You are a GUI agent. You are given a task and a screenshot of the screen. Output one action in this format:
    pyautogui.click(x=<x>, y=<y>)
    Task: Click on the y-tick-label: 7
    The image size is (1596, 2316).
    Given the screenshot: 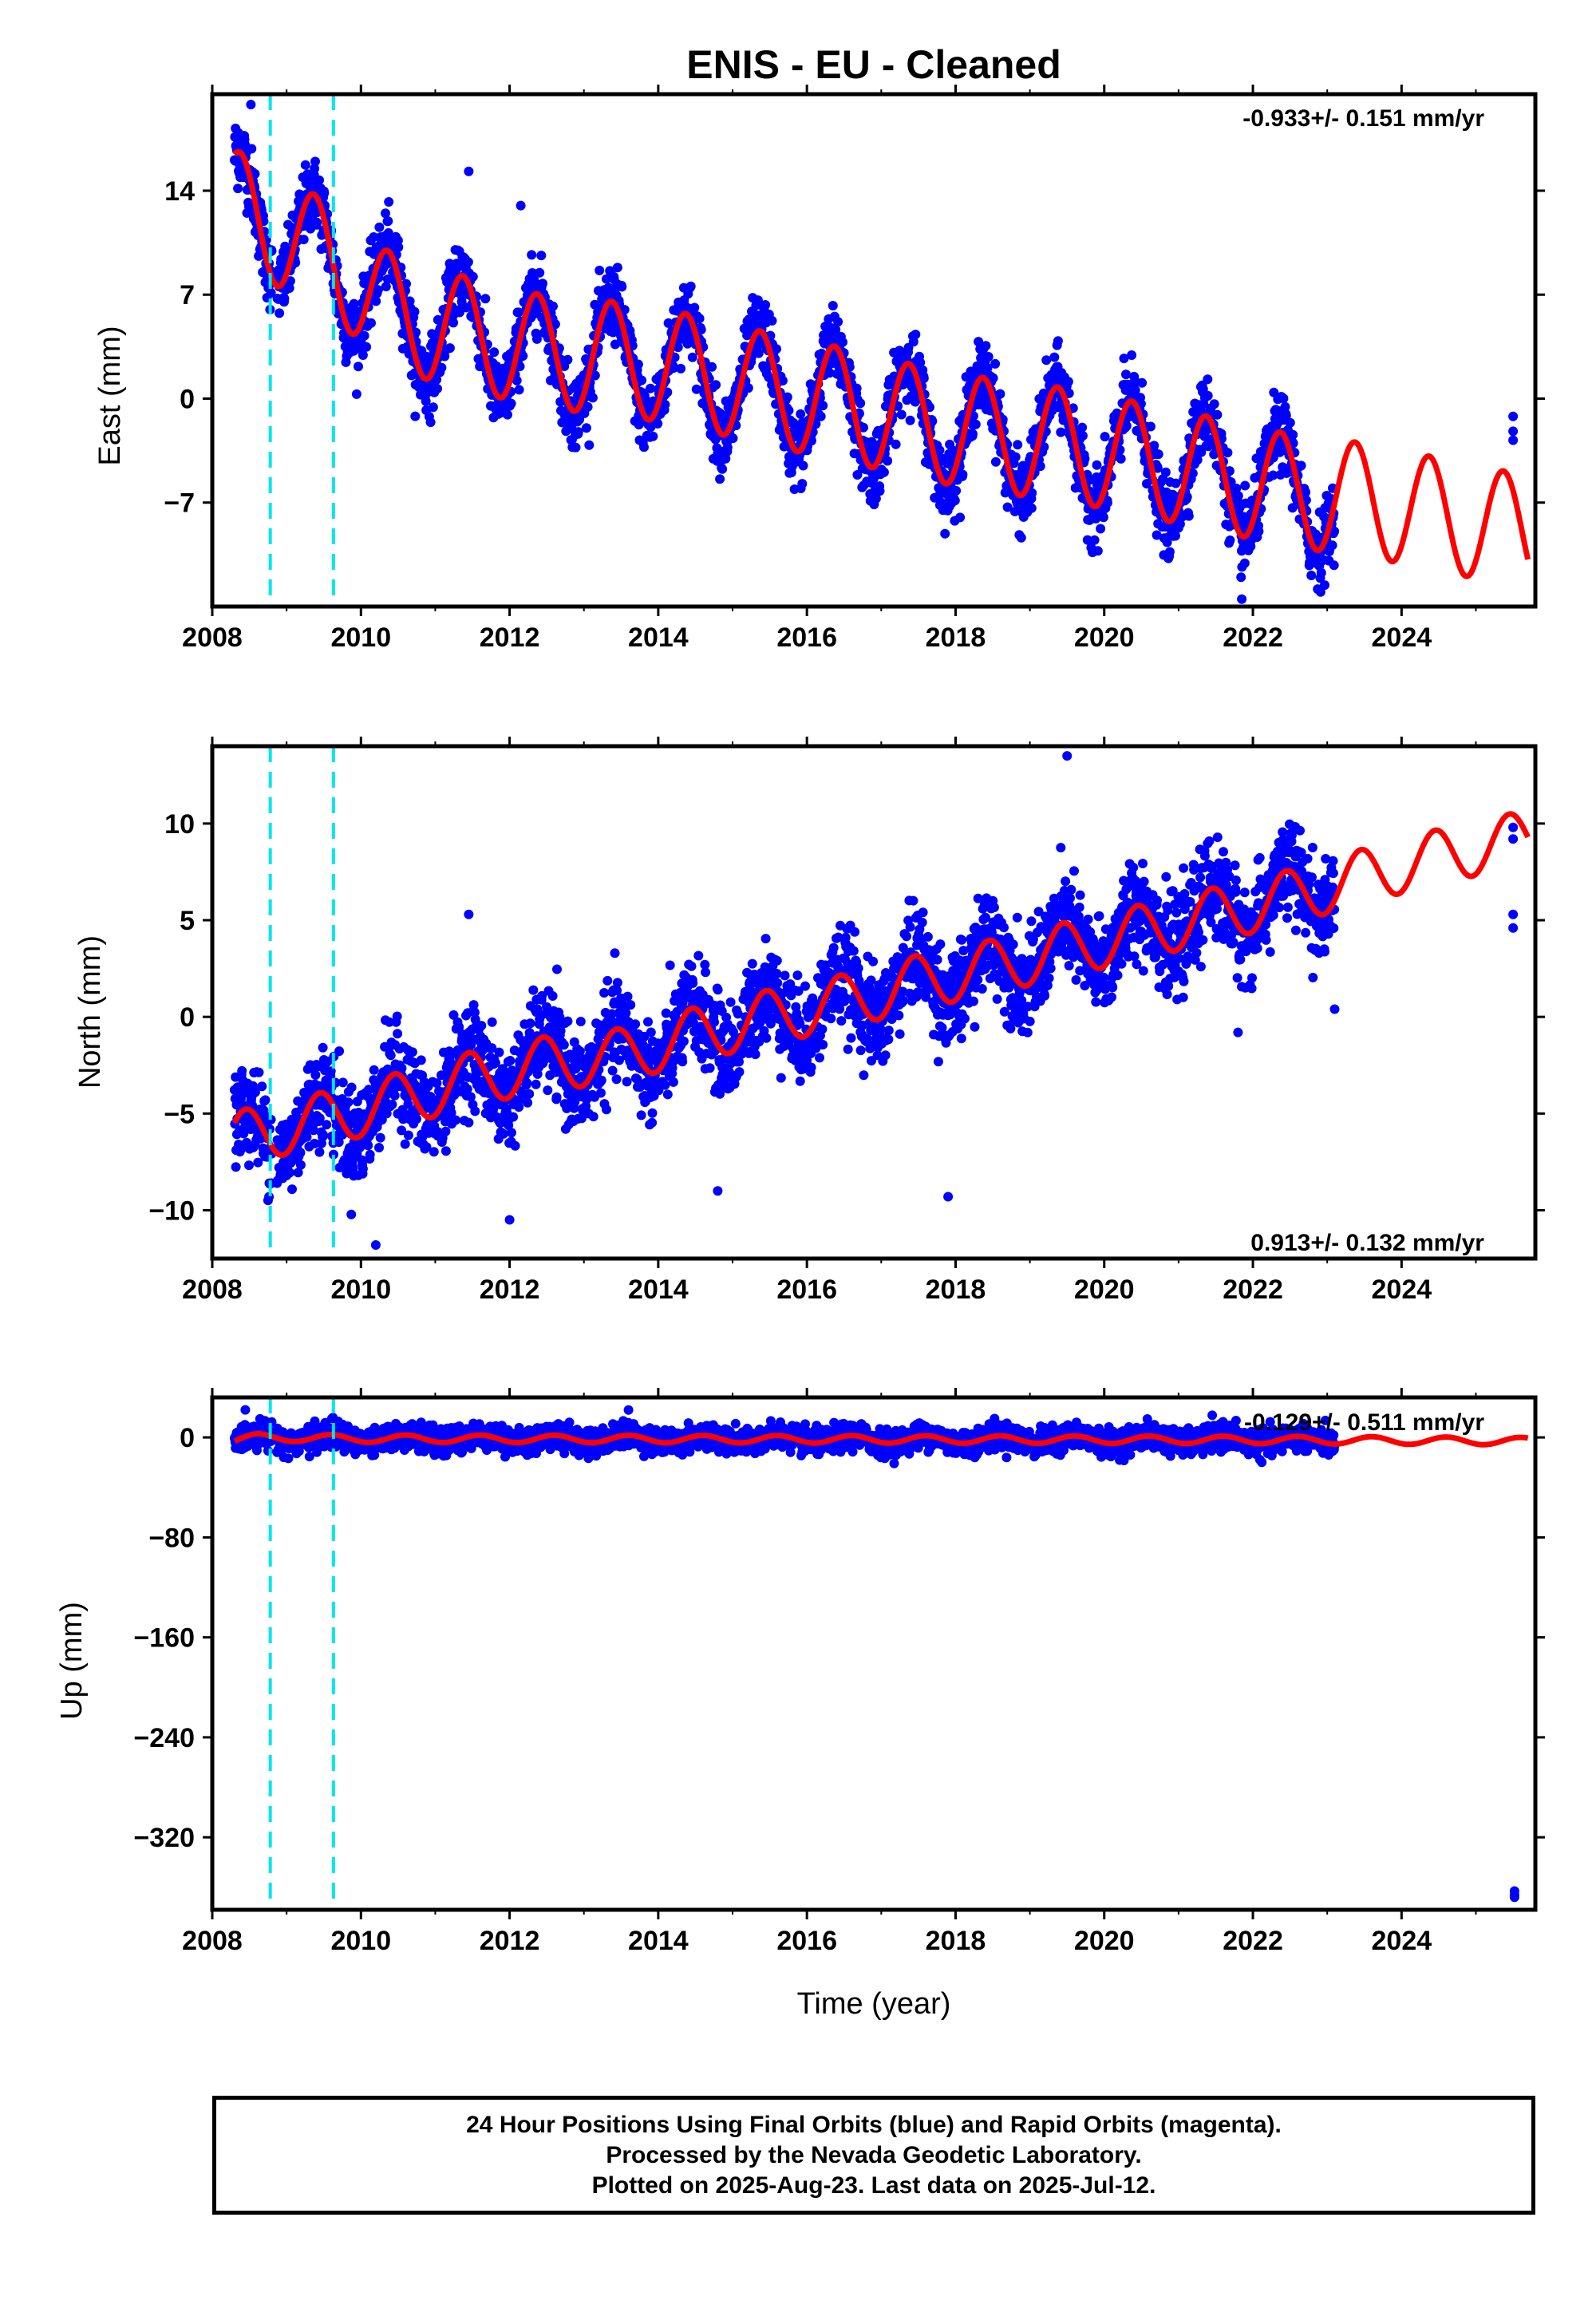 What is the action you would take?
    pyautogui.click(x=187, y=295)
    